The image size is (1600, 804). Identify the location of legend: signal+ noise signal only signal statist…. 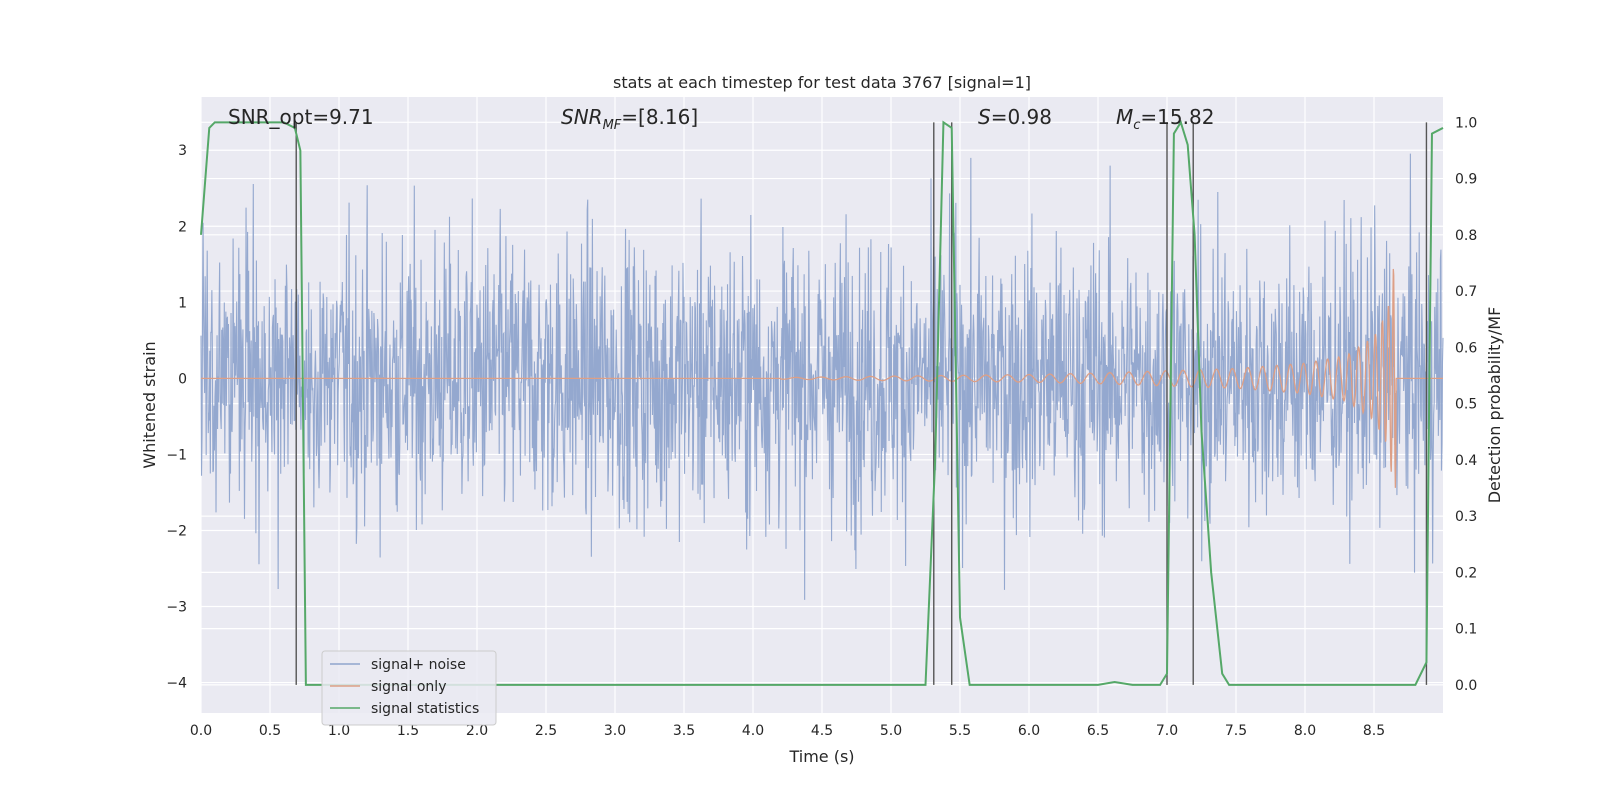
(409, 688).